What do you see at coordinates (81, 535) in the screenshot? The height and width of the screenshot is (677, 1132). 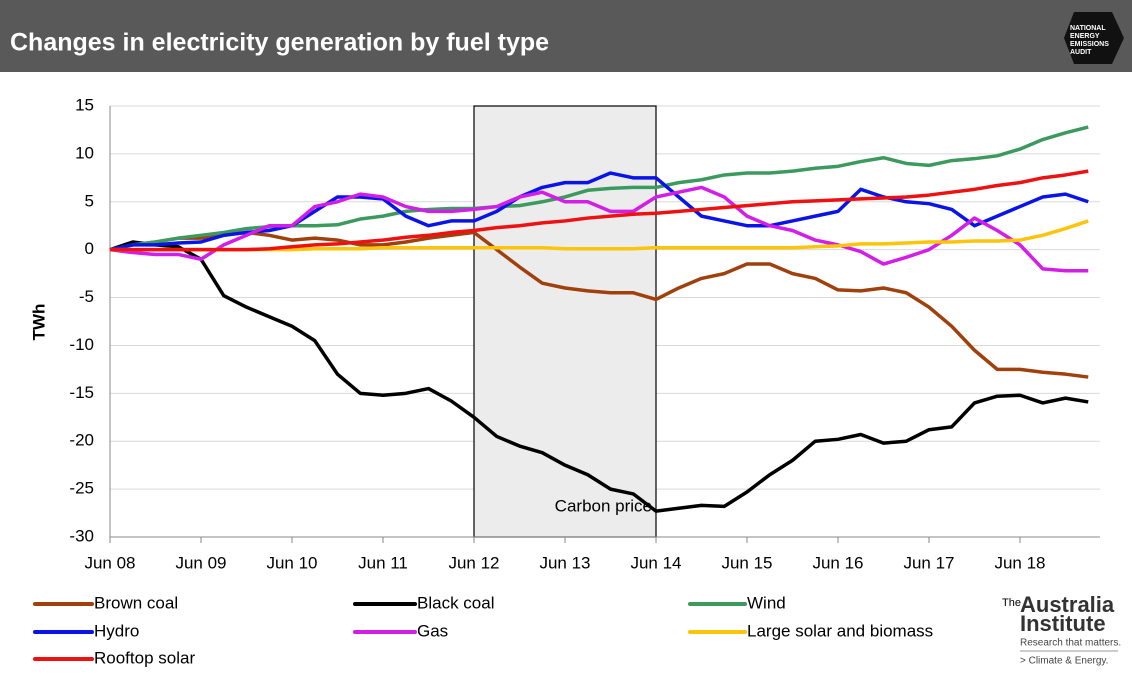 I see `y-tick-label: -30` at bounding box center [81, 535].